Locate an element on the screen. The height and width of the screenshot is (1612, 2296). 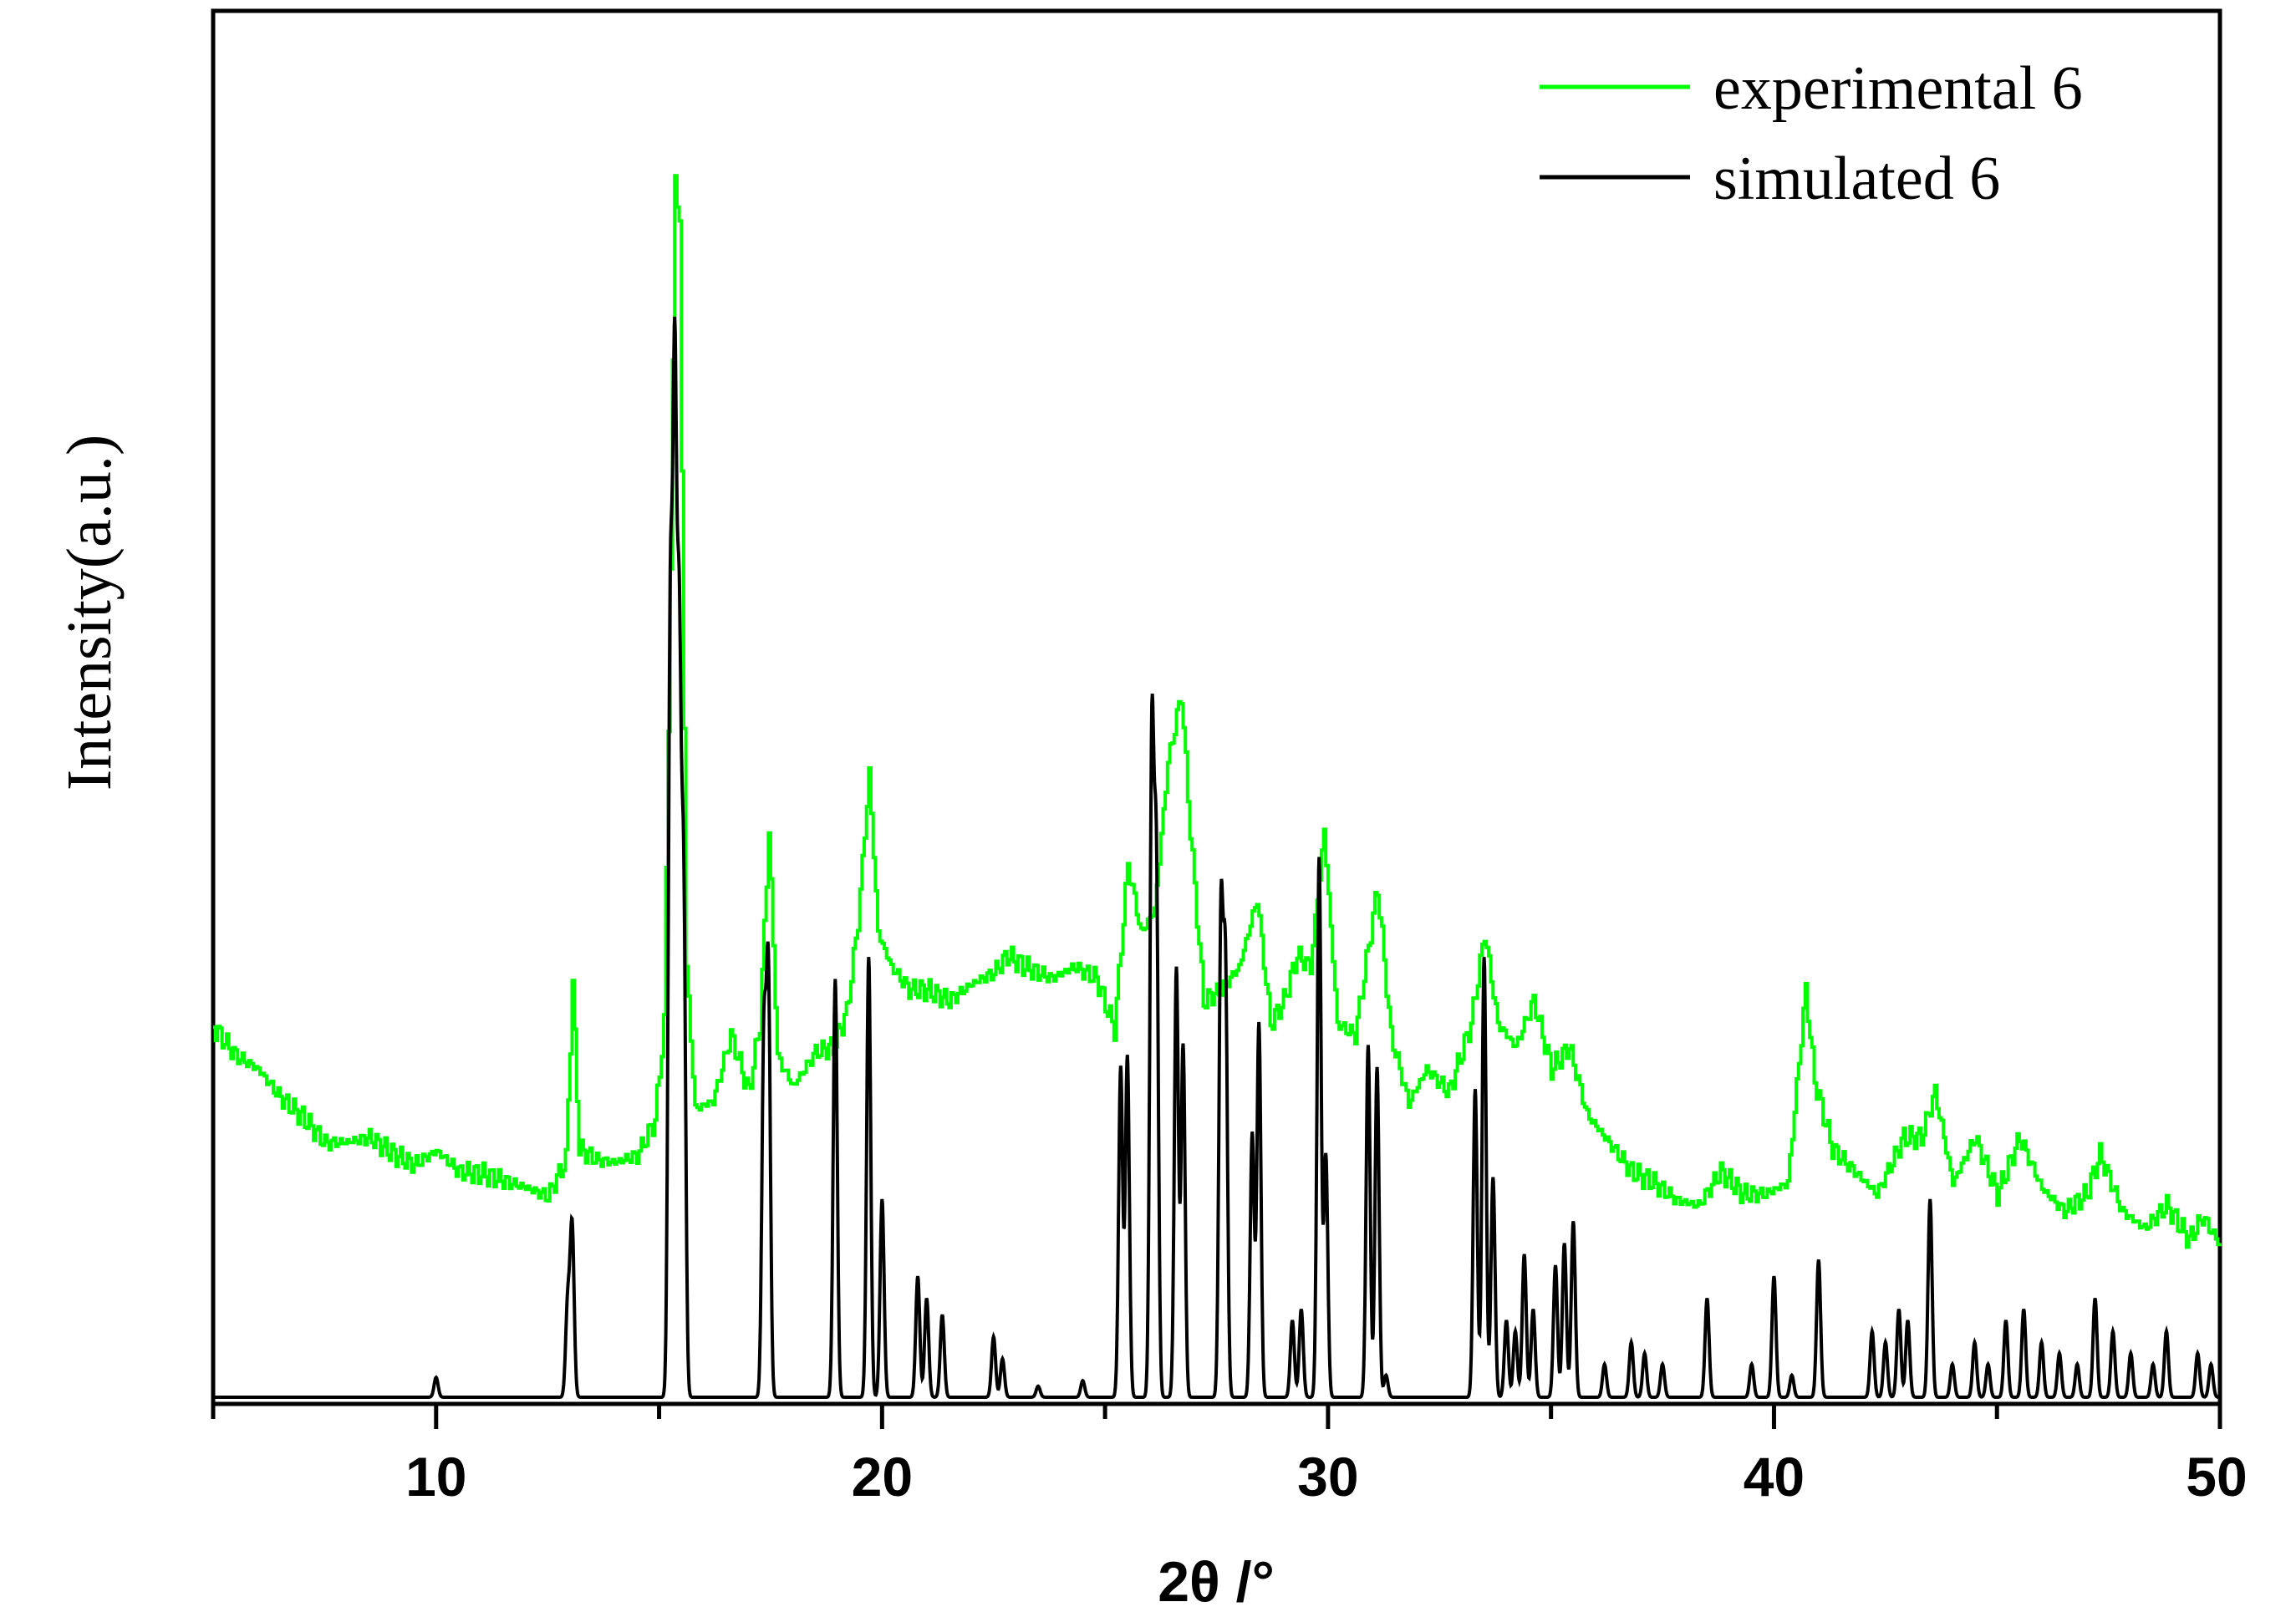
x-axis-label: 2θ /° is located at coordinates (1216, 1581).